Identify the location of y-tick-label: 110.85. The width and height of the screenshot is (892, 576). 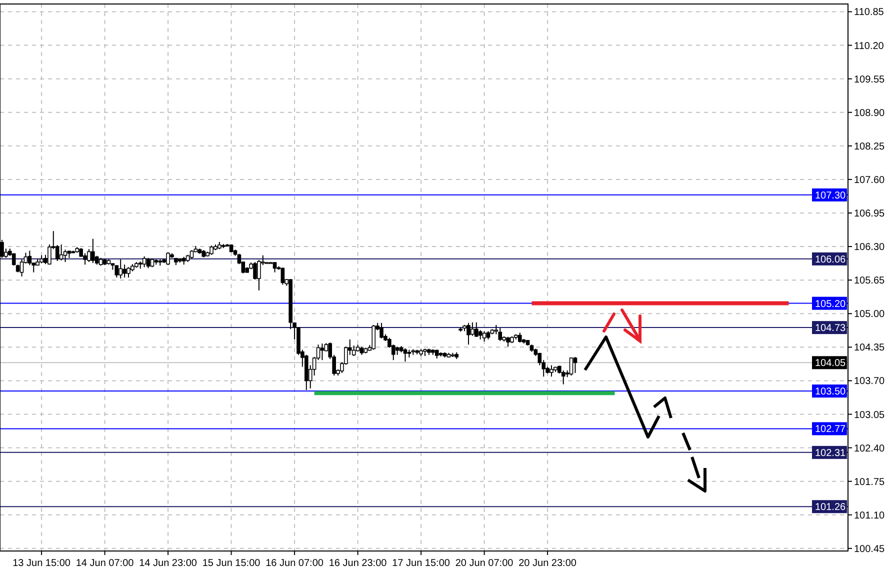
(869, 12).